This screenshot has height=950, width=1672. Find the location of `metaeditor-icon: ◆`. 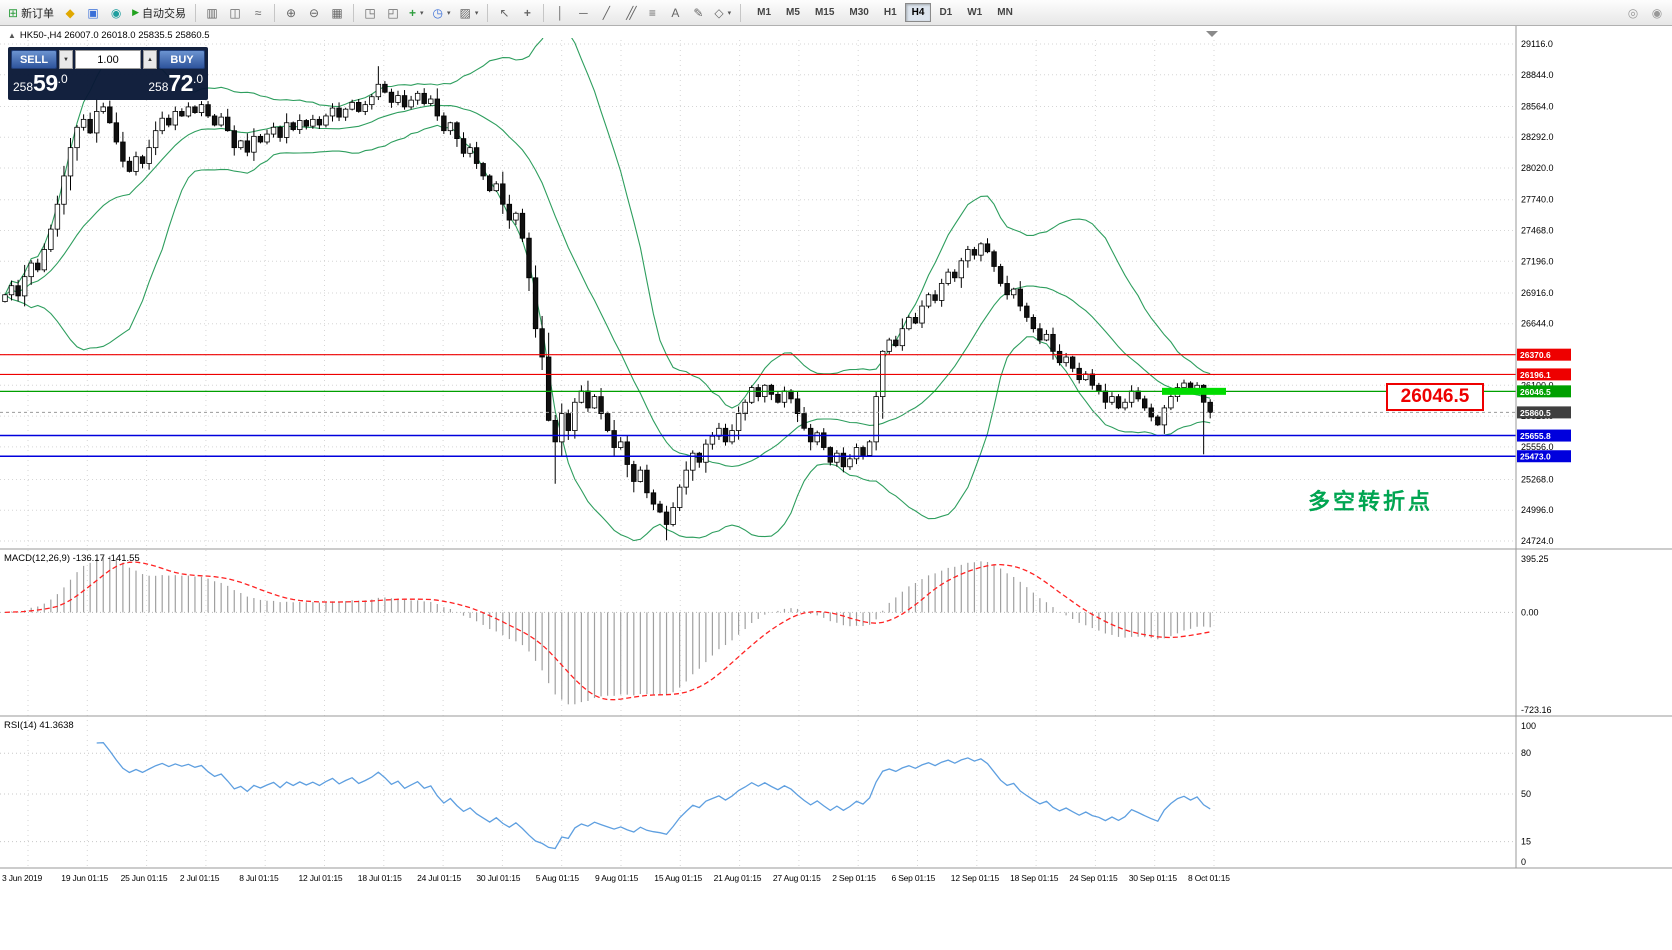

metaeditor-icon: ◆ is located at coordinates (70, 12).